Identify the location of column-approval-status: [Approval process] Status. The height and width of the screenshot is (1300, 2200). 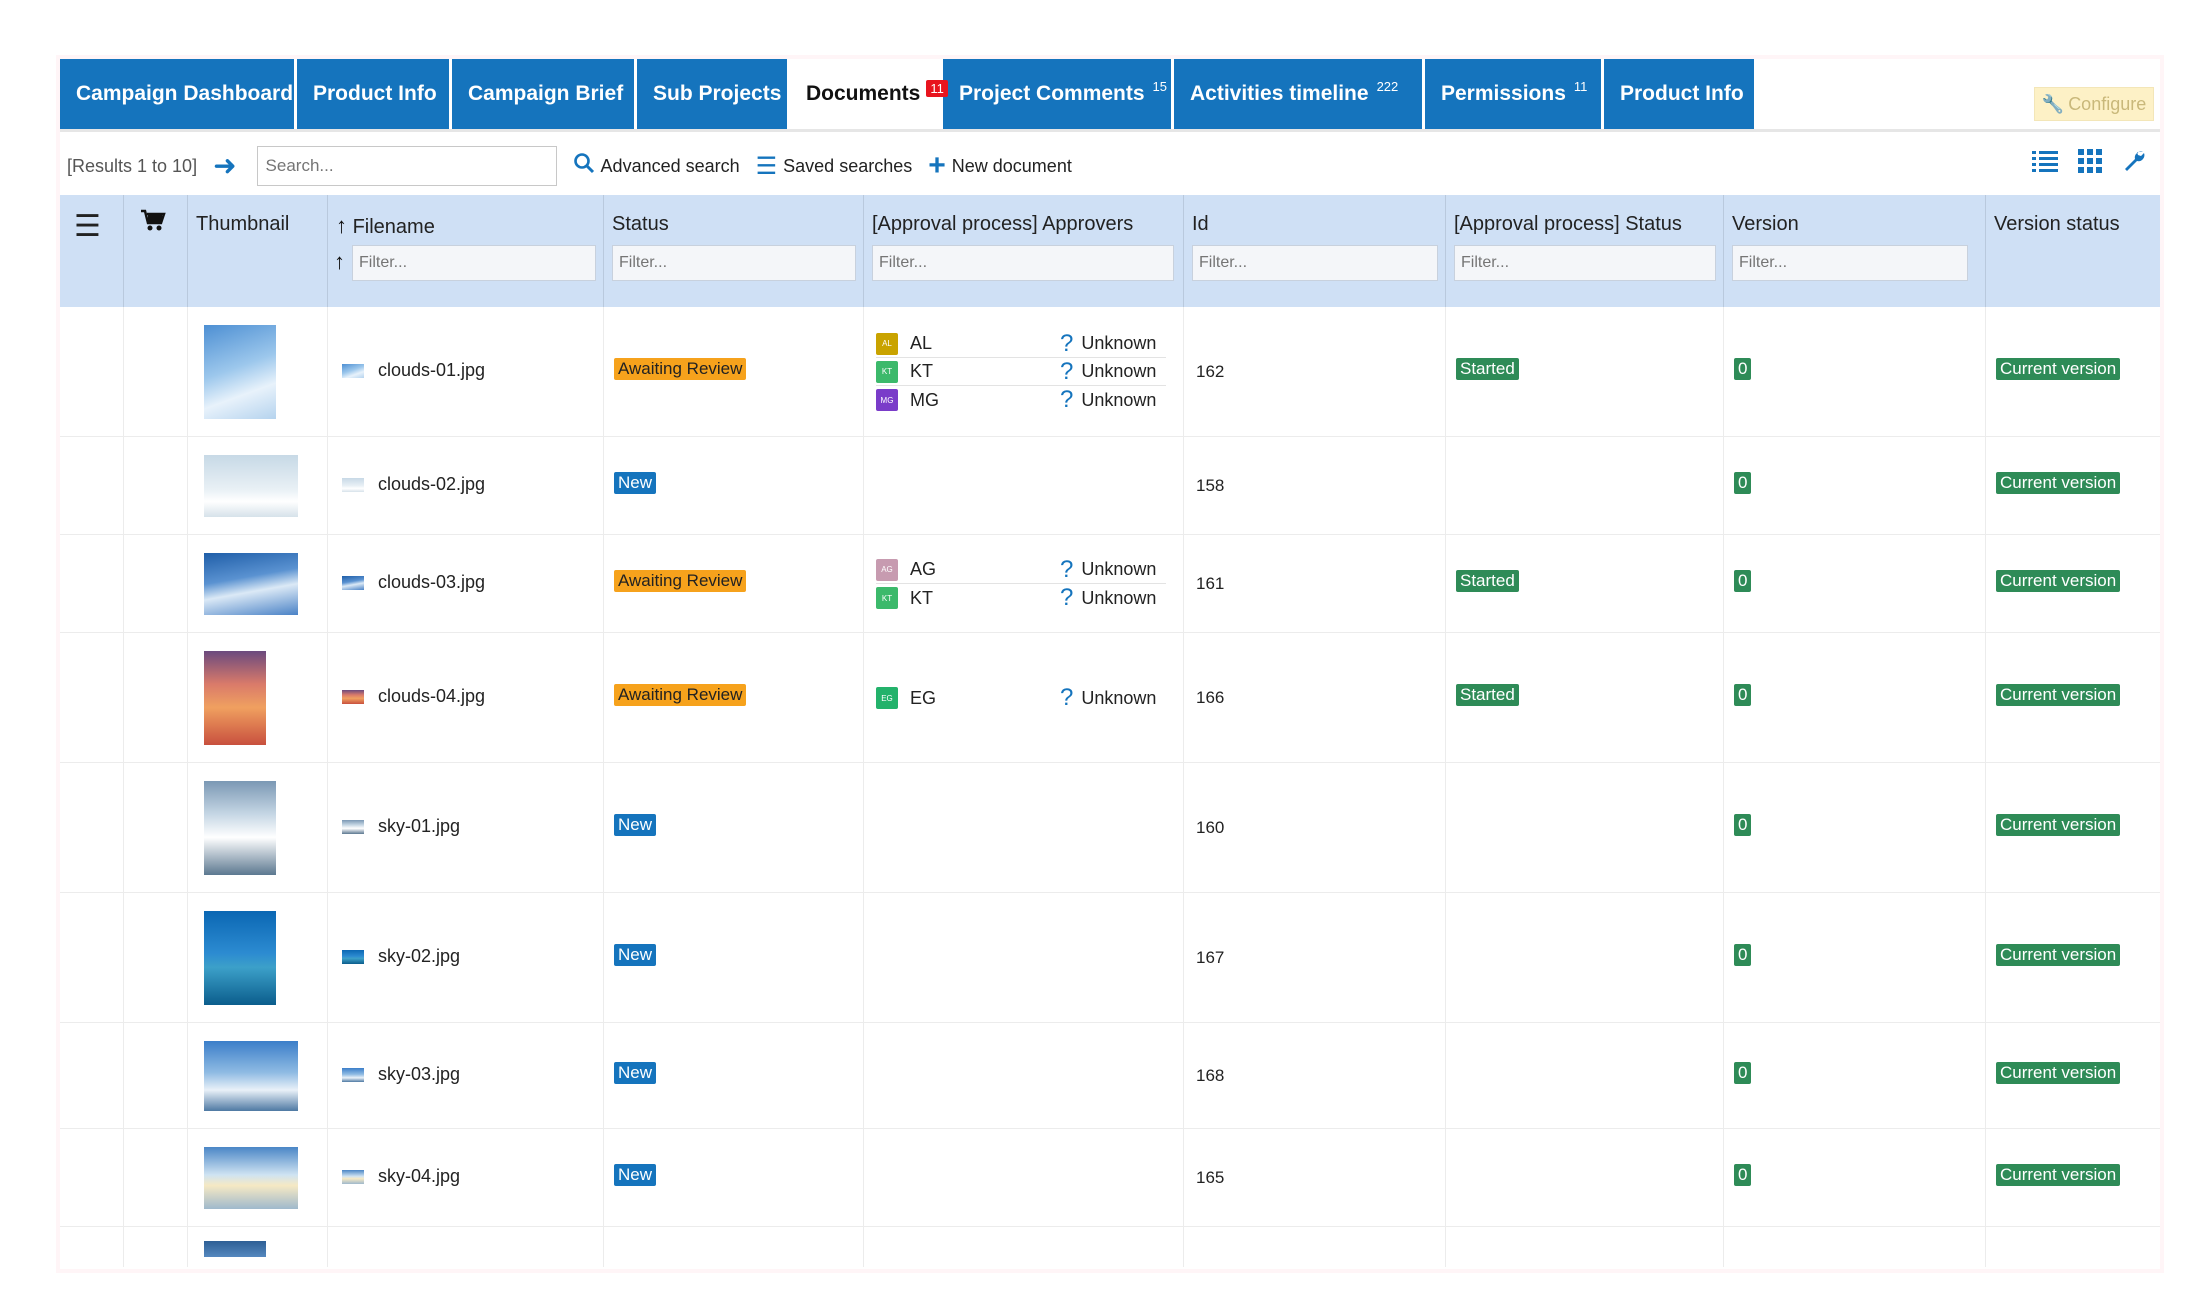
(1585, 251).